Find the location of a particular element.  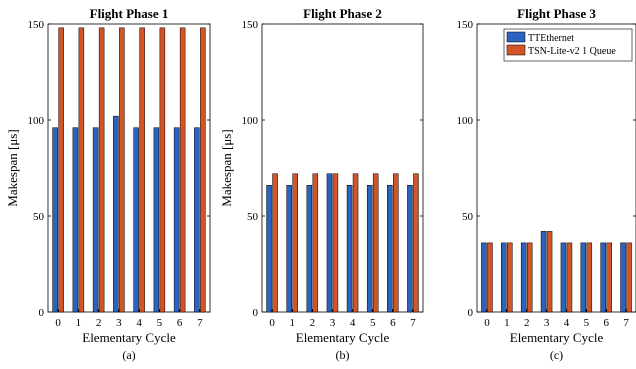

chart-title: Flight Phase 2 is located at coordinates (342, 13).